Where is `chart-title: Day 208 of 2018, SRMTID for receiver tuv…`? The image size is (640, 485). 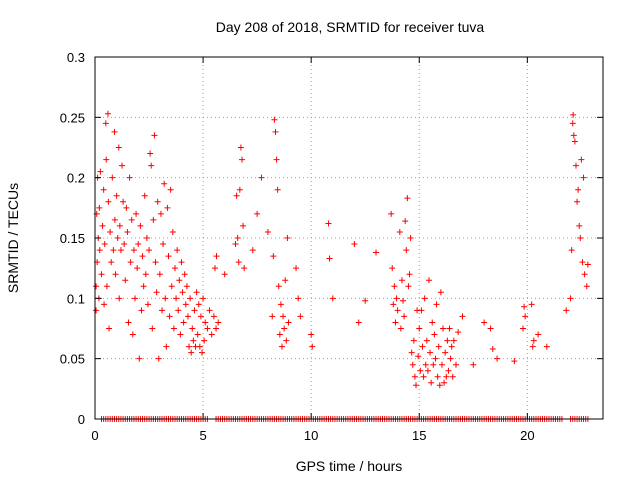 chart-title: Day 208 of 2018, SRMTID for receiver tuv… is located at coordinates (350, 27).